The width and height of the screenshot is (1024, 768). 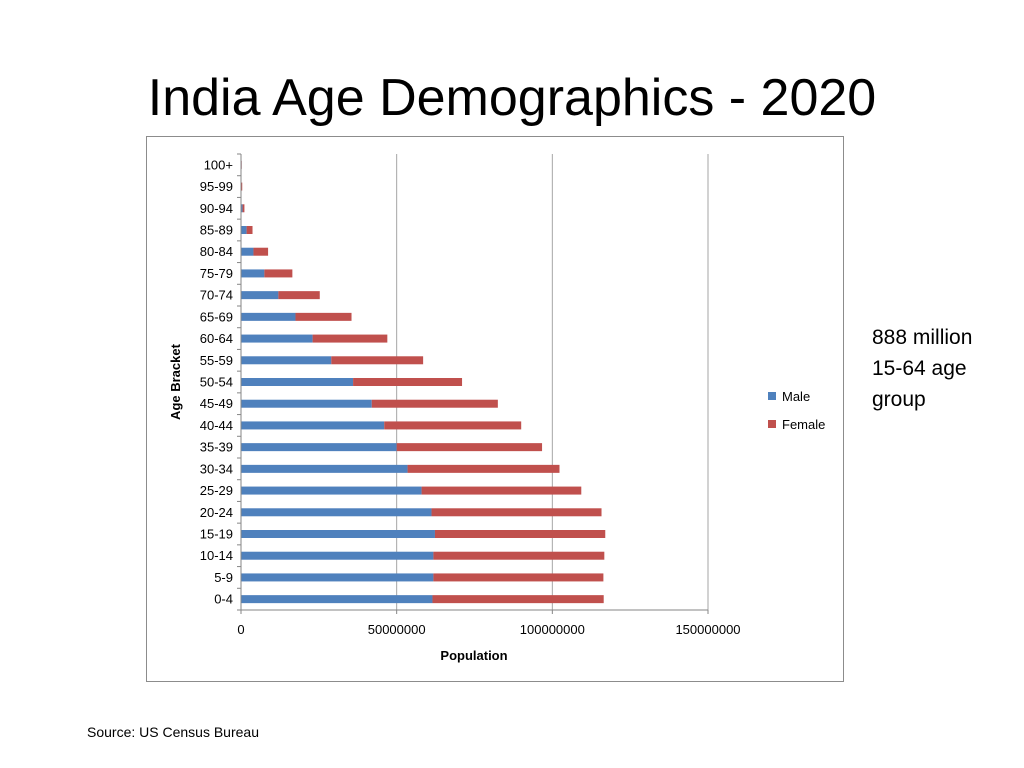 What do you see at coordinates (796, 396) in the screenshot?
I see `legend-label-male: Male` at bounding box center [796, 396].